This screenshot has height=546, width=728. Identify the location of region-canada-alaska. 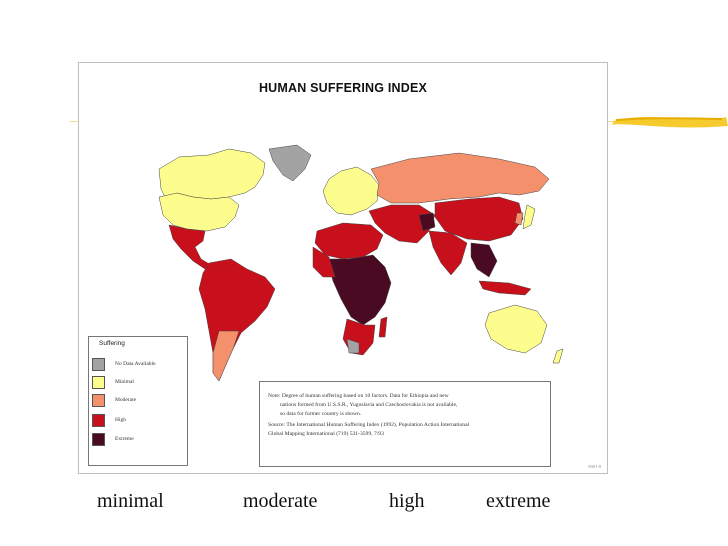
(212, 175).